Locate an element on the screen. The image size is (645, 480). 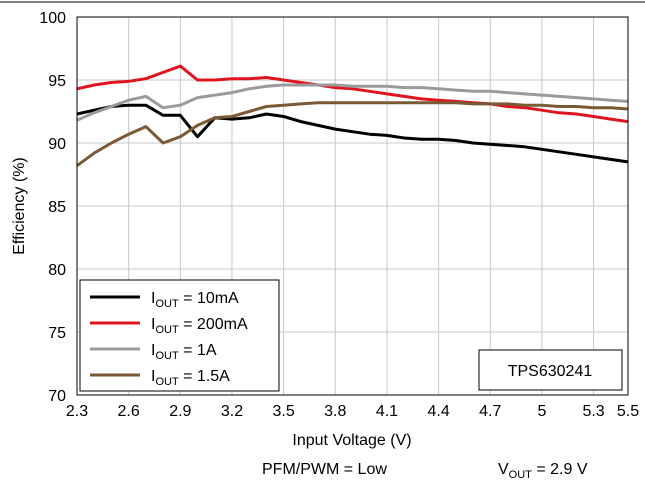
legend-label-suffix: = 10mA is located at coordinates (209, 298).